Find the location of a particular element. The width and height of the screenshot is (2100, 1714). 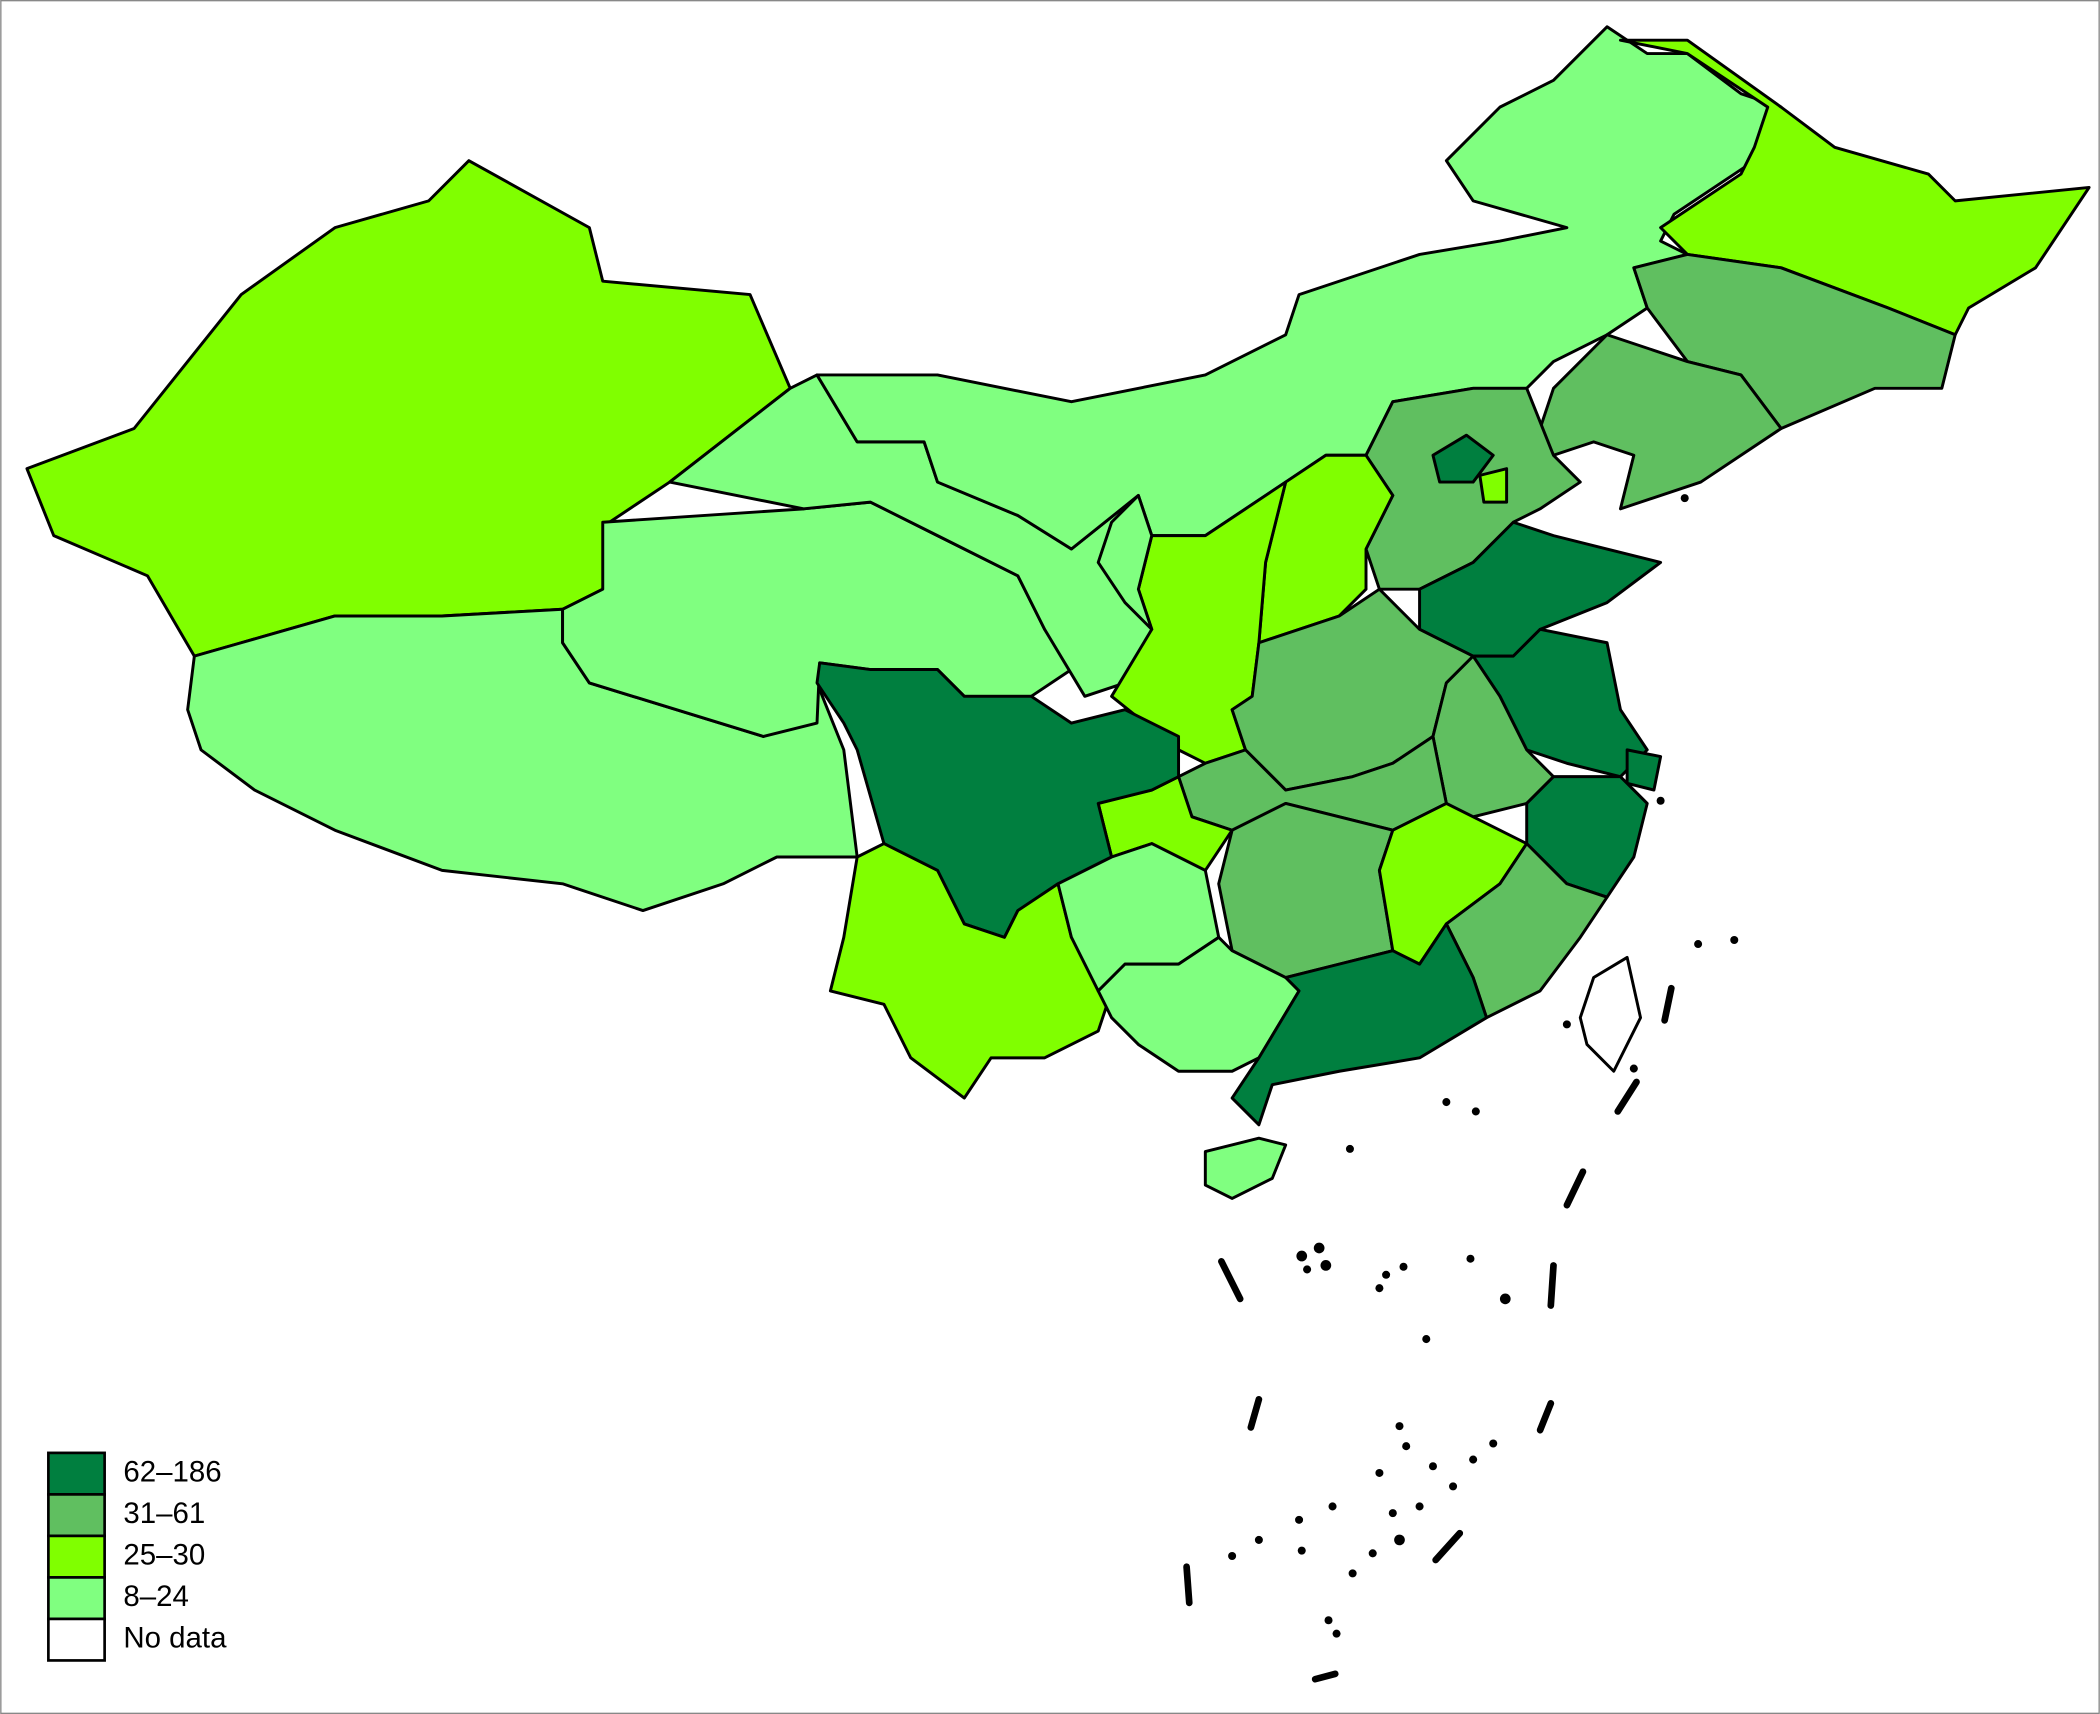

legend-label: No data is located at coordinates (175, 1637).